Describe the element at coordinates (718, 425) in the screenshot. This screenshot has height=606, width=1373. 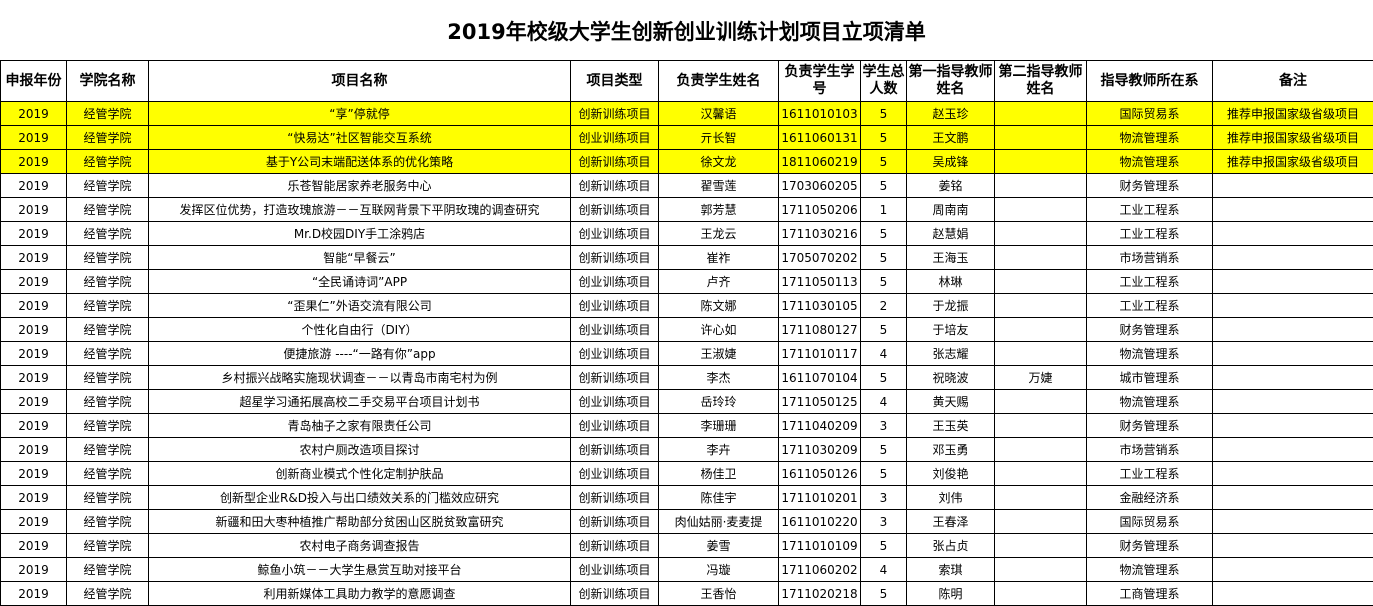
I see `cell: 李珊珊` at that location.